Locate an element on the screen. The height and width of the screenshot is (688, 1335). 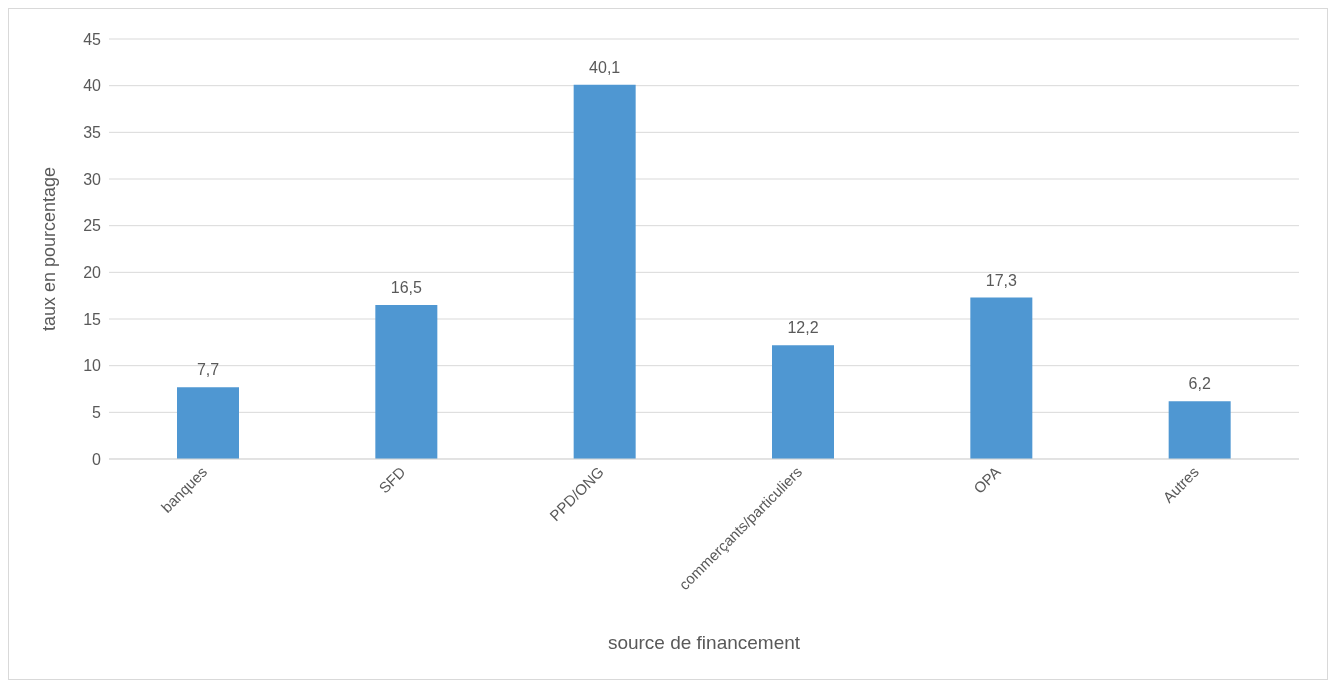
data-label: 6,2 is located at coordinates (1199, 384).